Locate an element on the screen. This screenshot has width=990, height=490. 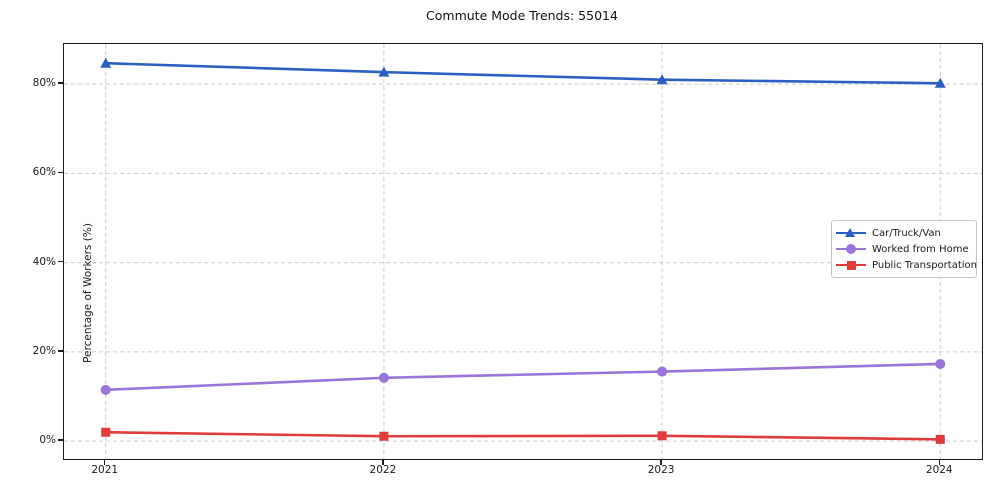
legend-marker-triangle-icon is located at coordinates (851, 233).